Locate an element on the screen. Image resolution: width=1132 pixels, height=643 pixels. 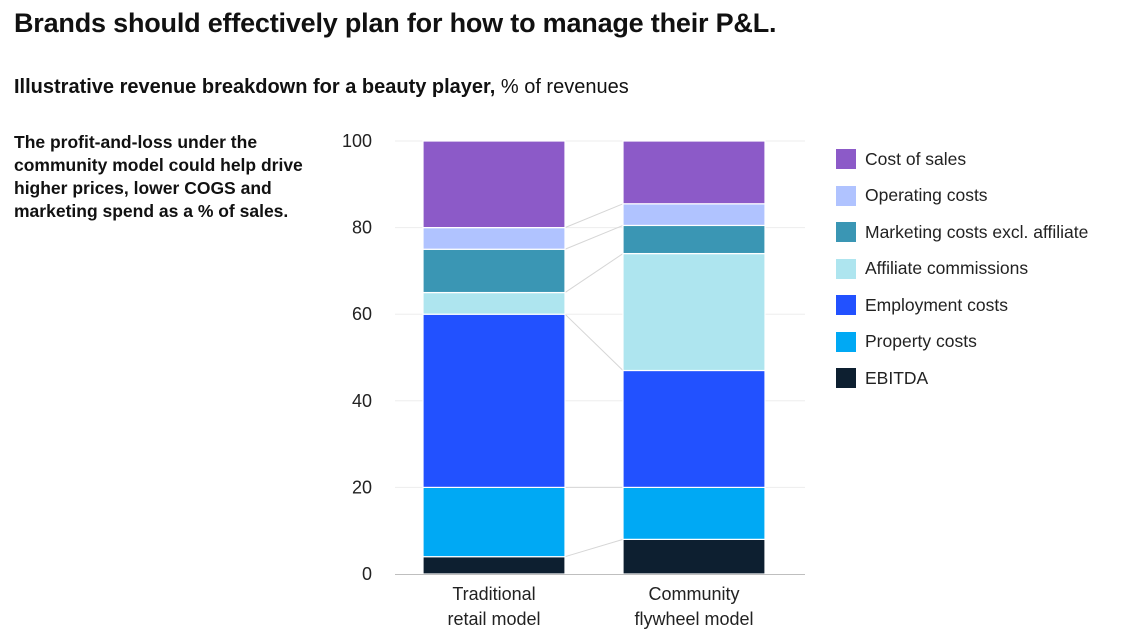
legend-label: Cost of sales is located at coordinates (916, 158).